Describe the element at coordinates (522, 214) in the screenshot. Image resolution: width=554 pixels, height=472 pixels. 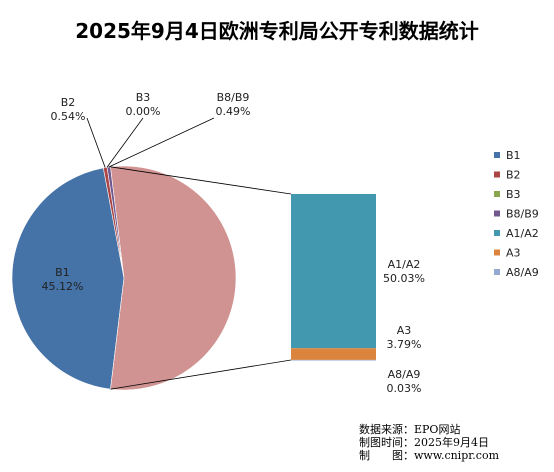
I see `legend-label-b8-b9: B8/B9` at that location.